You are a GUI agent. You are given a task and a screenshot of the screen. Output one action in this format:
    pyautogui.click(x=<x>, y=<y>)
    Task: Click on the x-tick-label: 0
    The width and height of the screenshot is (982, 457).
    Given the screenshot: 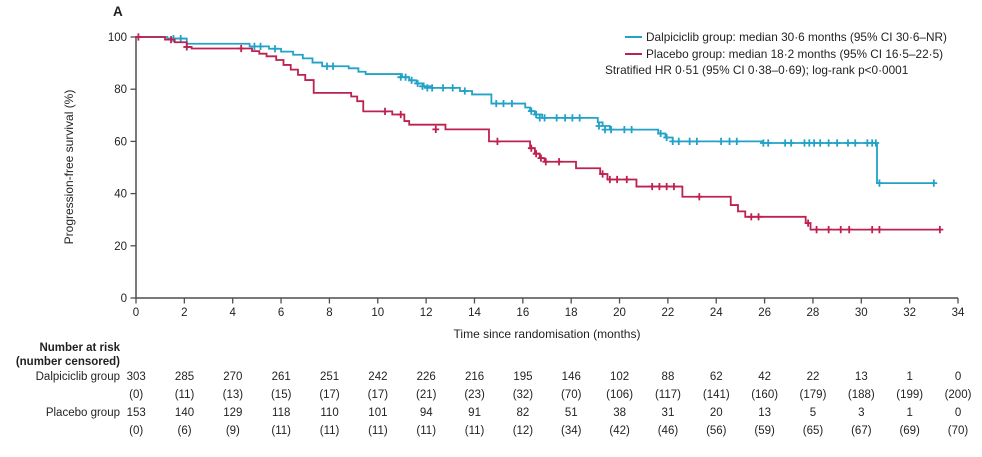 What is the action you would take?
    pyautogui.click(x=136, y=313)
    